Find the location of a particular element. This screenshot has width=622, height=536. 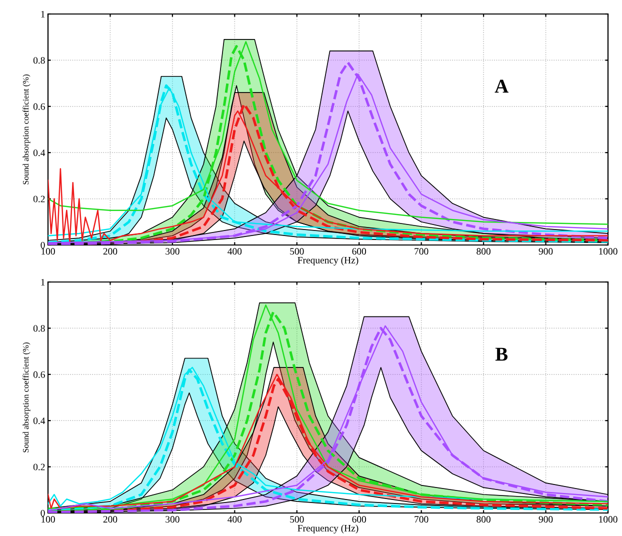

annotation: B is located at coordinates (501, 354).